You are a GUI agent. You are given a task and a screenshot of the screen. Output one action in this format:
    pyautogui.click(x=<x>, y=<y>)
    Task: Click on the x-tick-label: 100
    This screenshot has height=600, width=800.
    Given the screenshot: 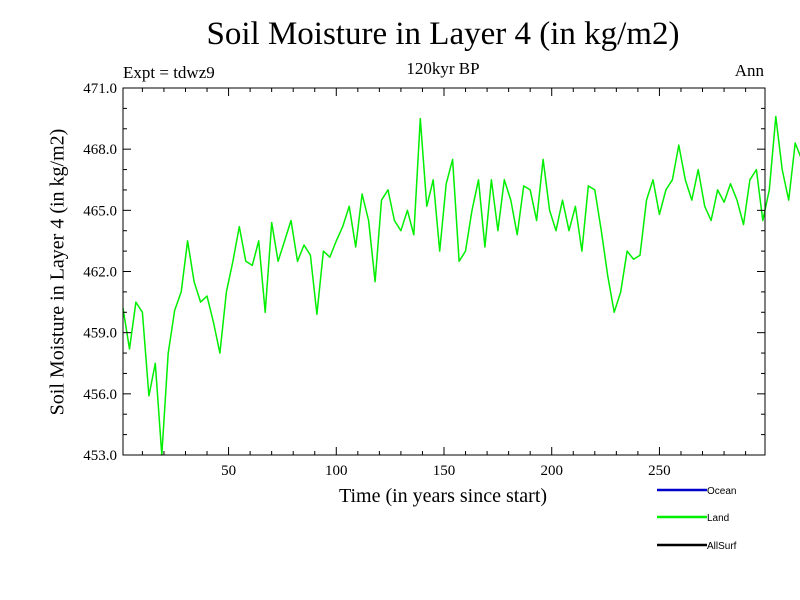 What is the action you would take?
    pyautogui.click(x=336, y=471)
    